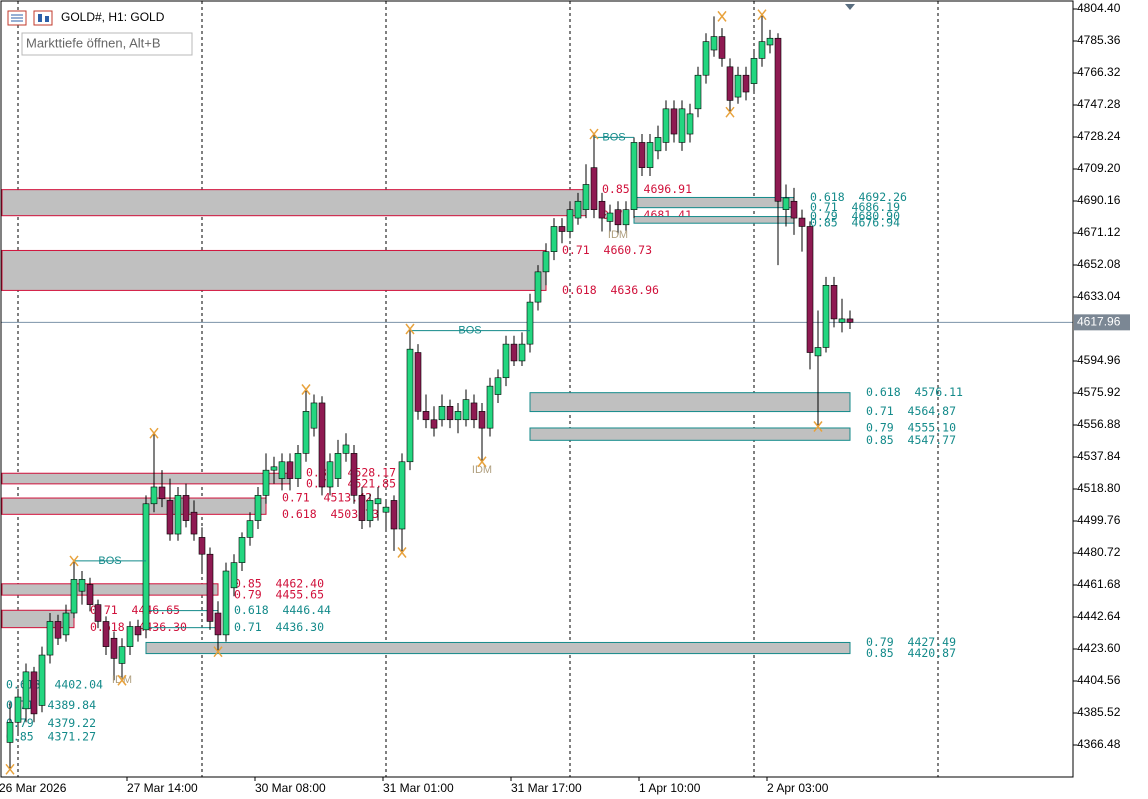 Image resolution: width=1148 pixels, height=799 pixels. Describe the element at coordinates (1099, 200) in the screenshot. I see `y-tick-label: 4690.16` at that location.